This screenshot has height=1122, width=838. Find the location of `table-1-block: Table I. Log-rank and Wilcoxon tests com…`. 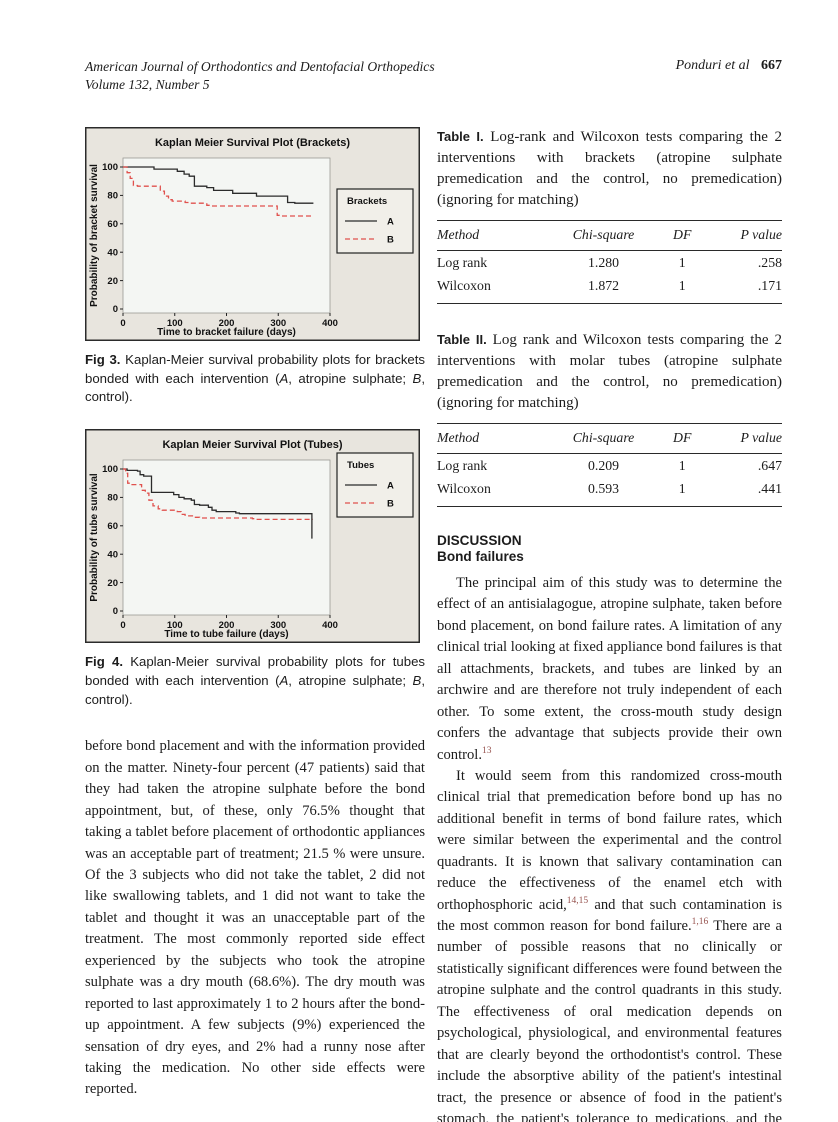

table-1-block: Table I. Log-rank and Wilcoxon tests com… is located at coordinates (609, 215).